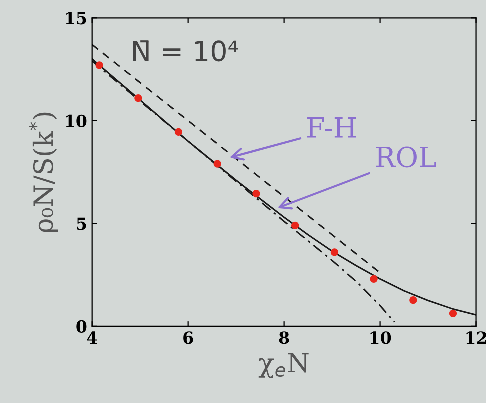  Describe the element at coordinates (92, 338) in the screenshot. I see `x-tick-label: 4` at that location.